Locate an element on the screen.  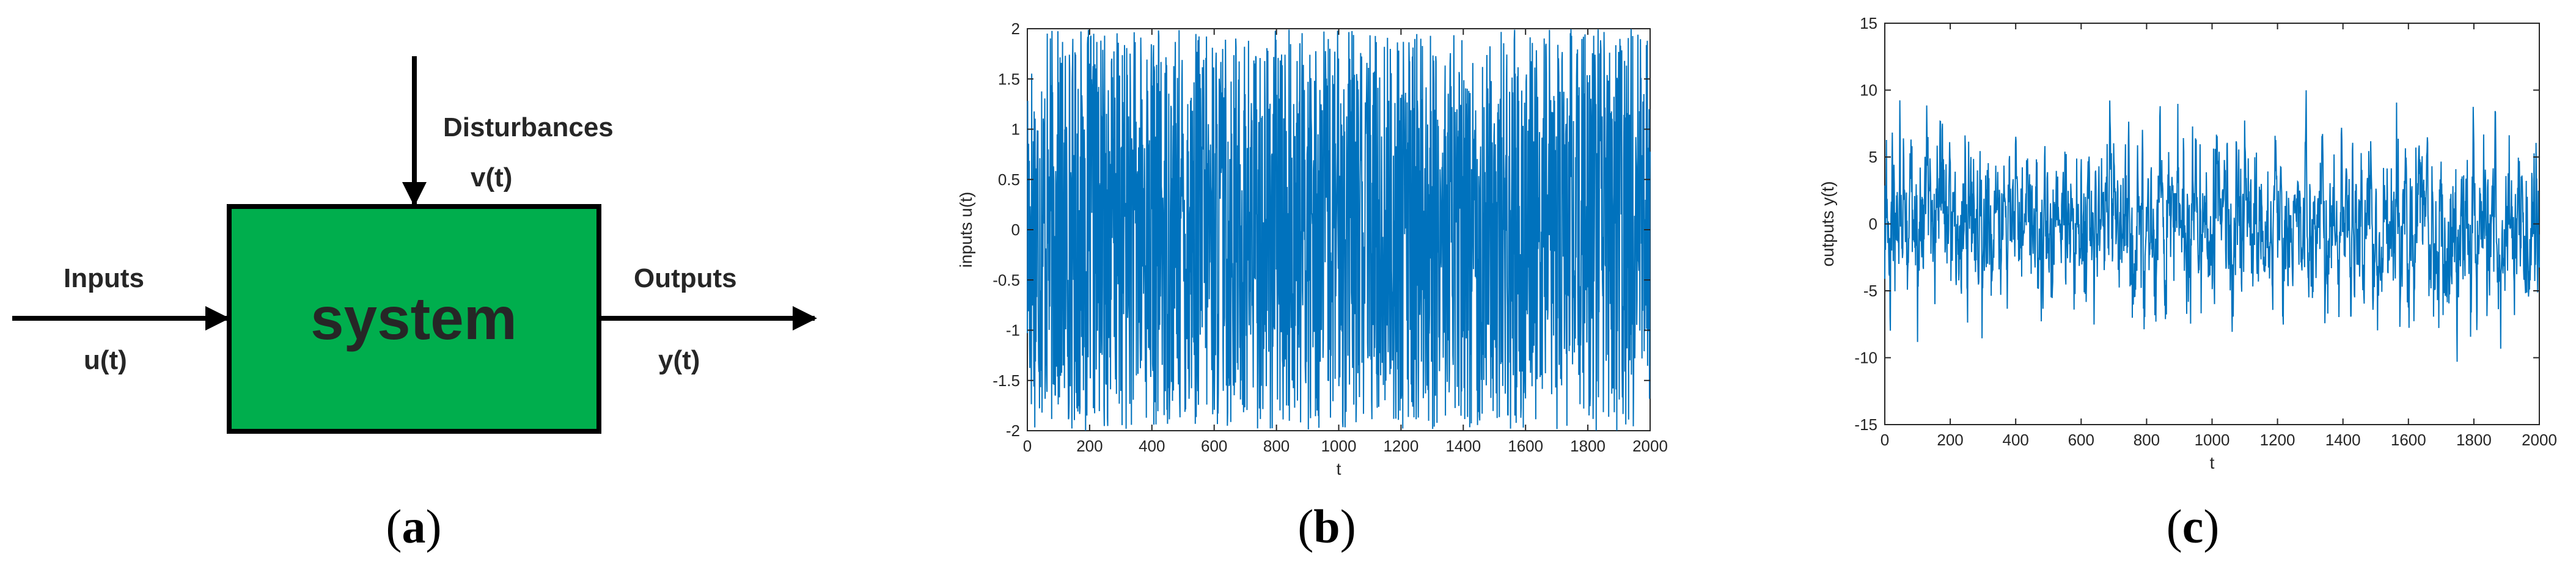
panel-tag-b: (b) is located at coordinates (1326, 526).